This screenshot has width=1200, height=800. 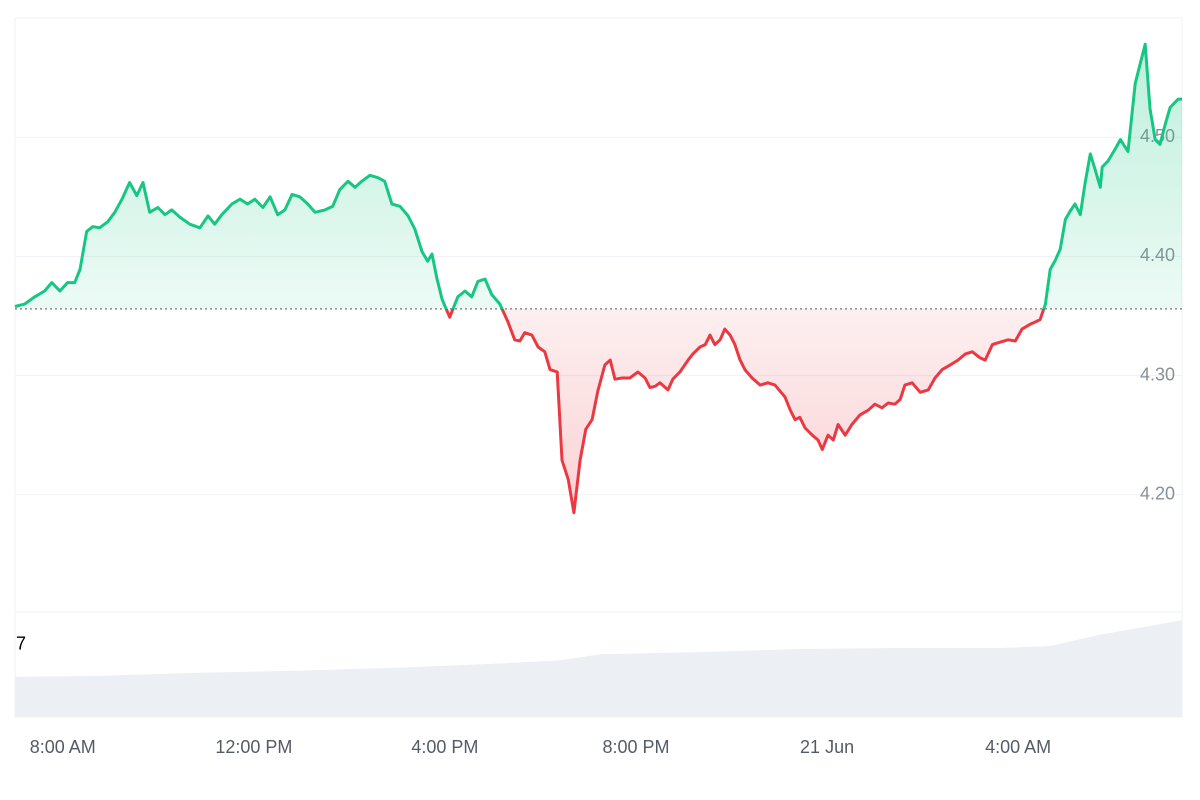 What do you see at coordinates (598, 668) in the screenshot?
I see `volume-area` at bounding box center [598, 668].